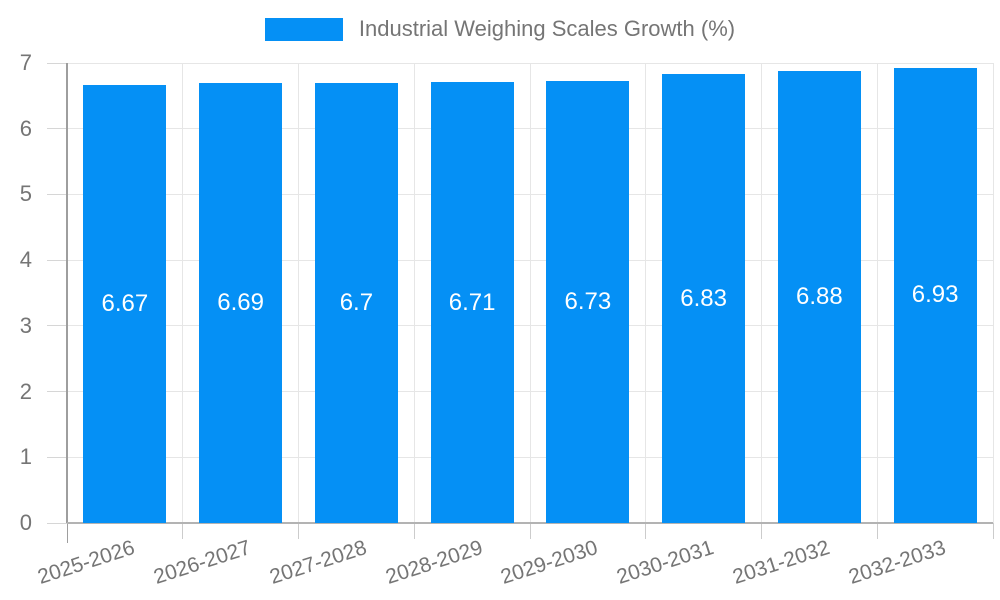  I want to click on x-axis-label: 2028-2029, so click(434, 562).